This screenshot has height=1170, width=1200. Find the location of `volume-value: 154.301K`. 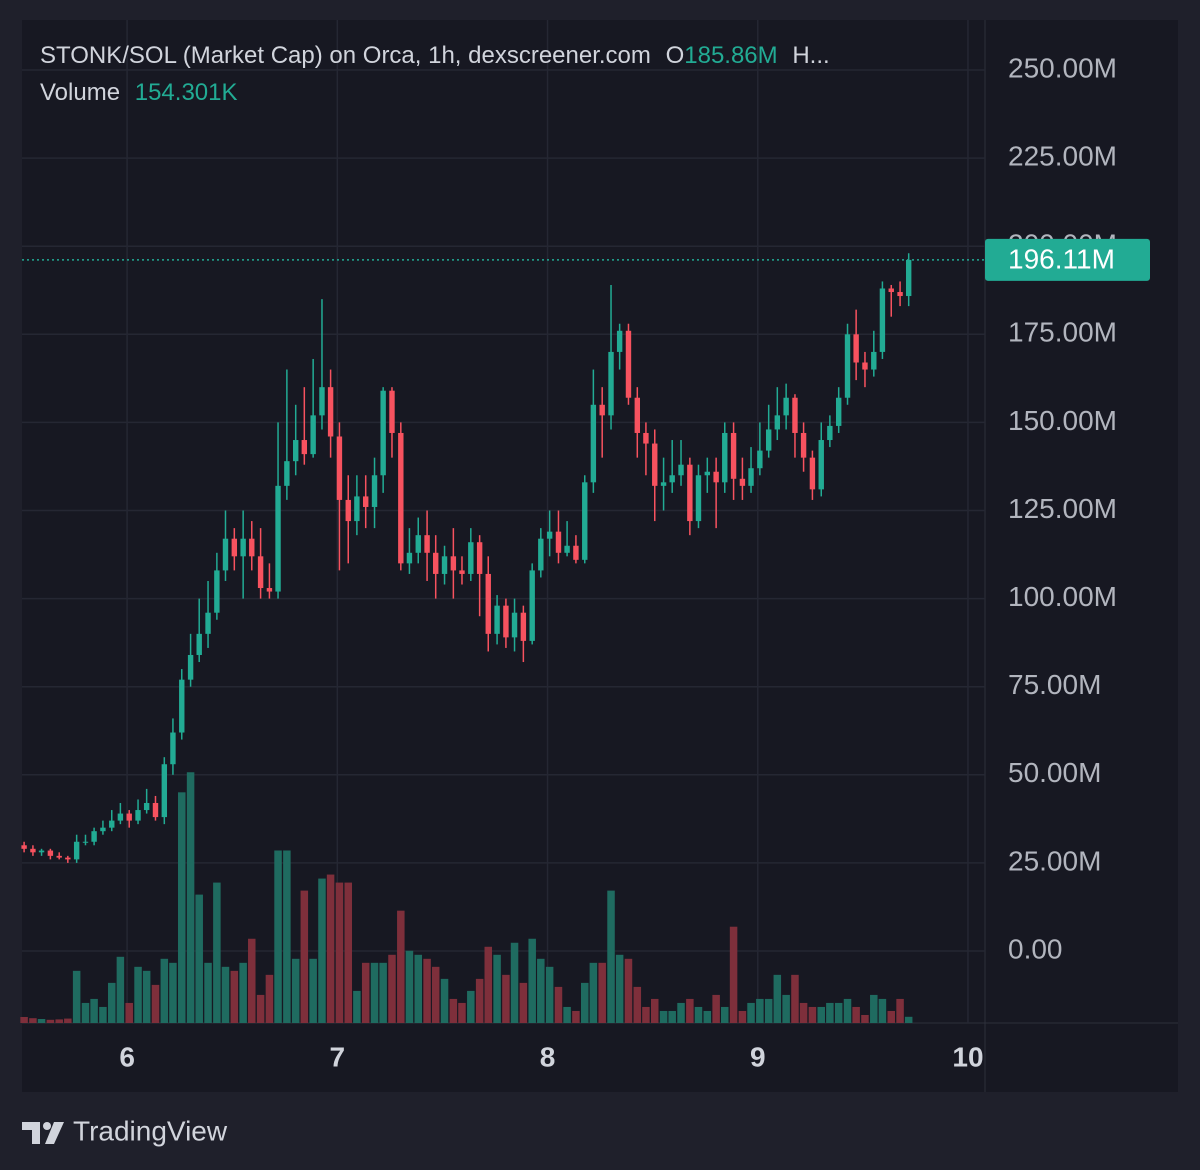

volume-value: 154.301K is located at coordinates (186, 92).